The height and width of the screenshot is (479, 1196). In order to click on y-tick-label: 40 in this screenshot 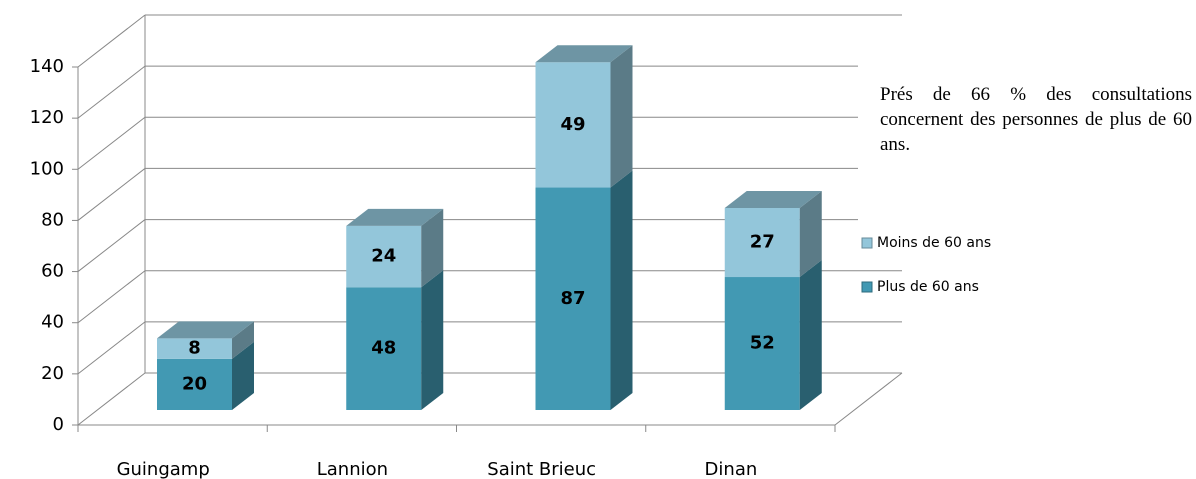, I will do `click(52, 322)`.